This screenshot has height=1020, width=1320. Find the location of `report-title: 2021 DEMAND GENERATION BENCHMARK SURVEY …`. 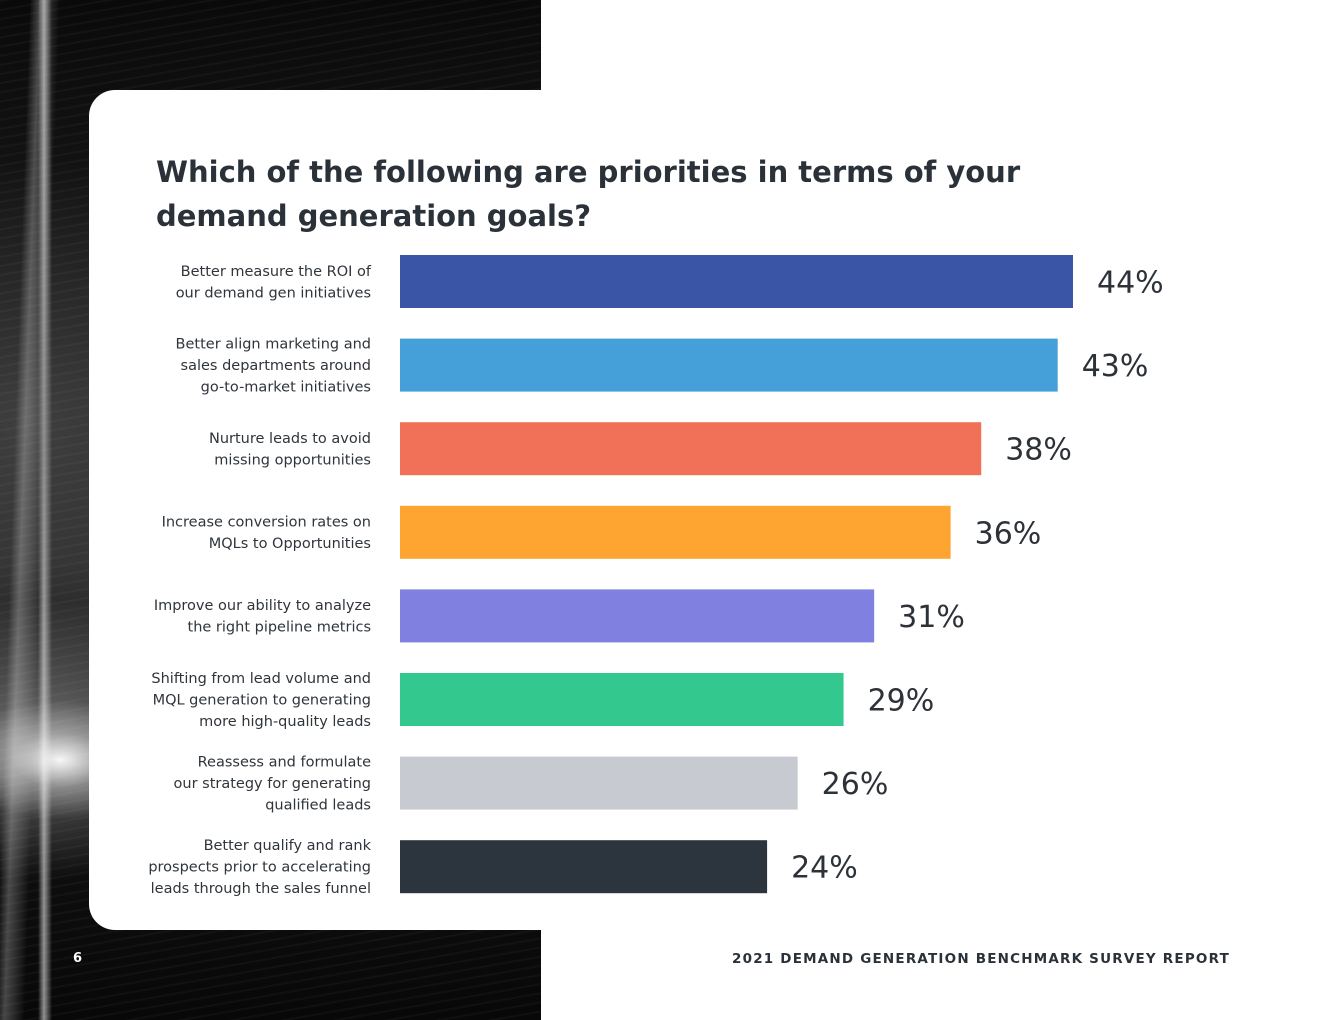

report-title: 2021 DEMAND GENERATION BENCHMARK SURVEY … is located at coordinates (981, 959).